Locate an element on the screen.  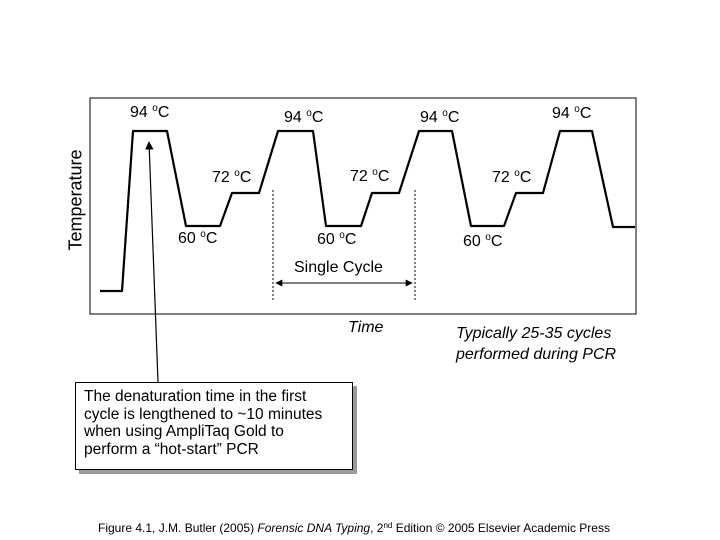
callout-line-2: cycle is lengthened to ~10 minutes is located at coordinates (203, 414).